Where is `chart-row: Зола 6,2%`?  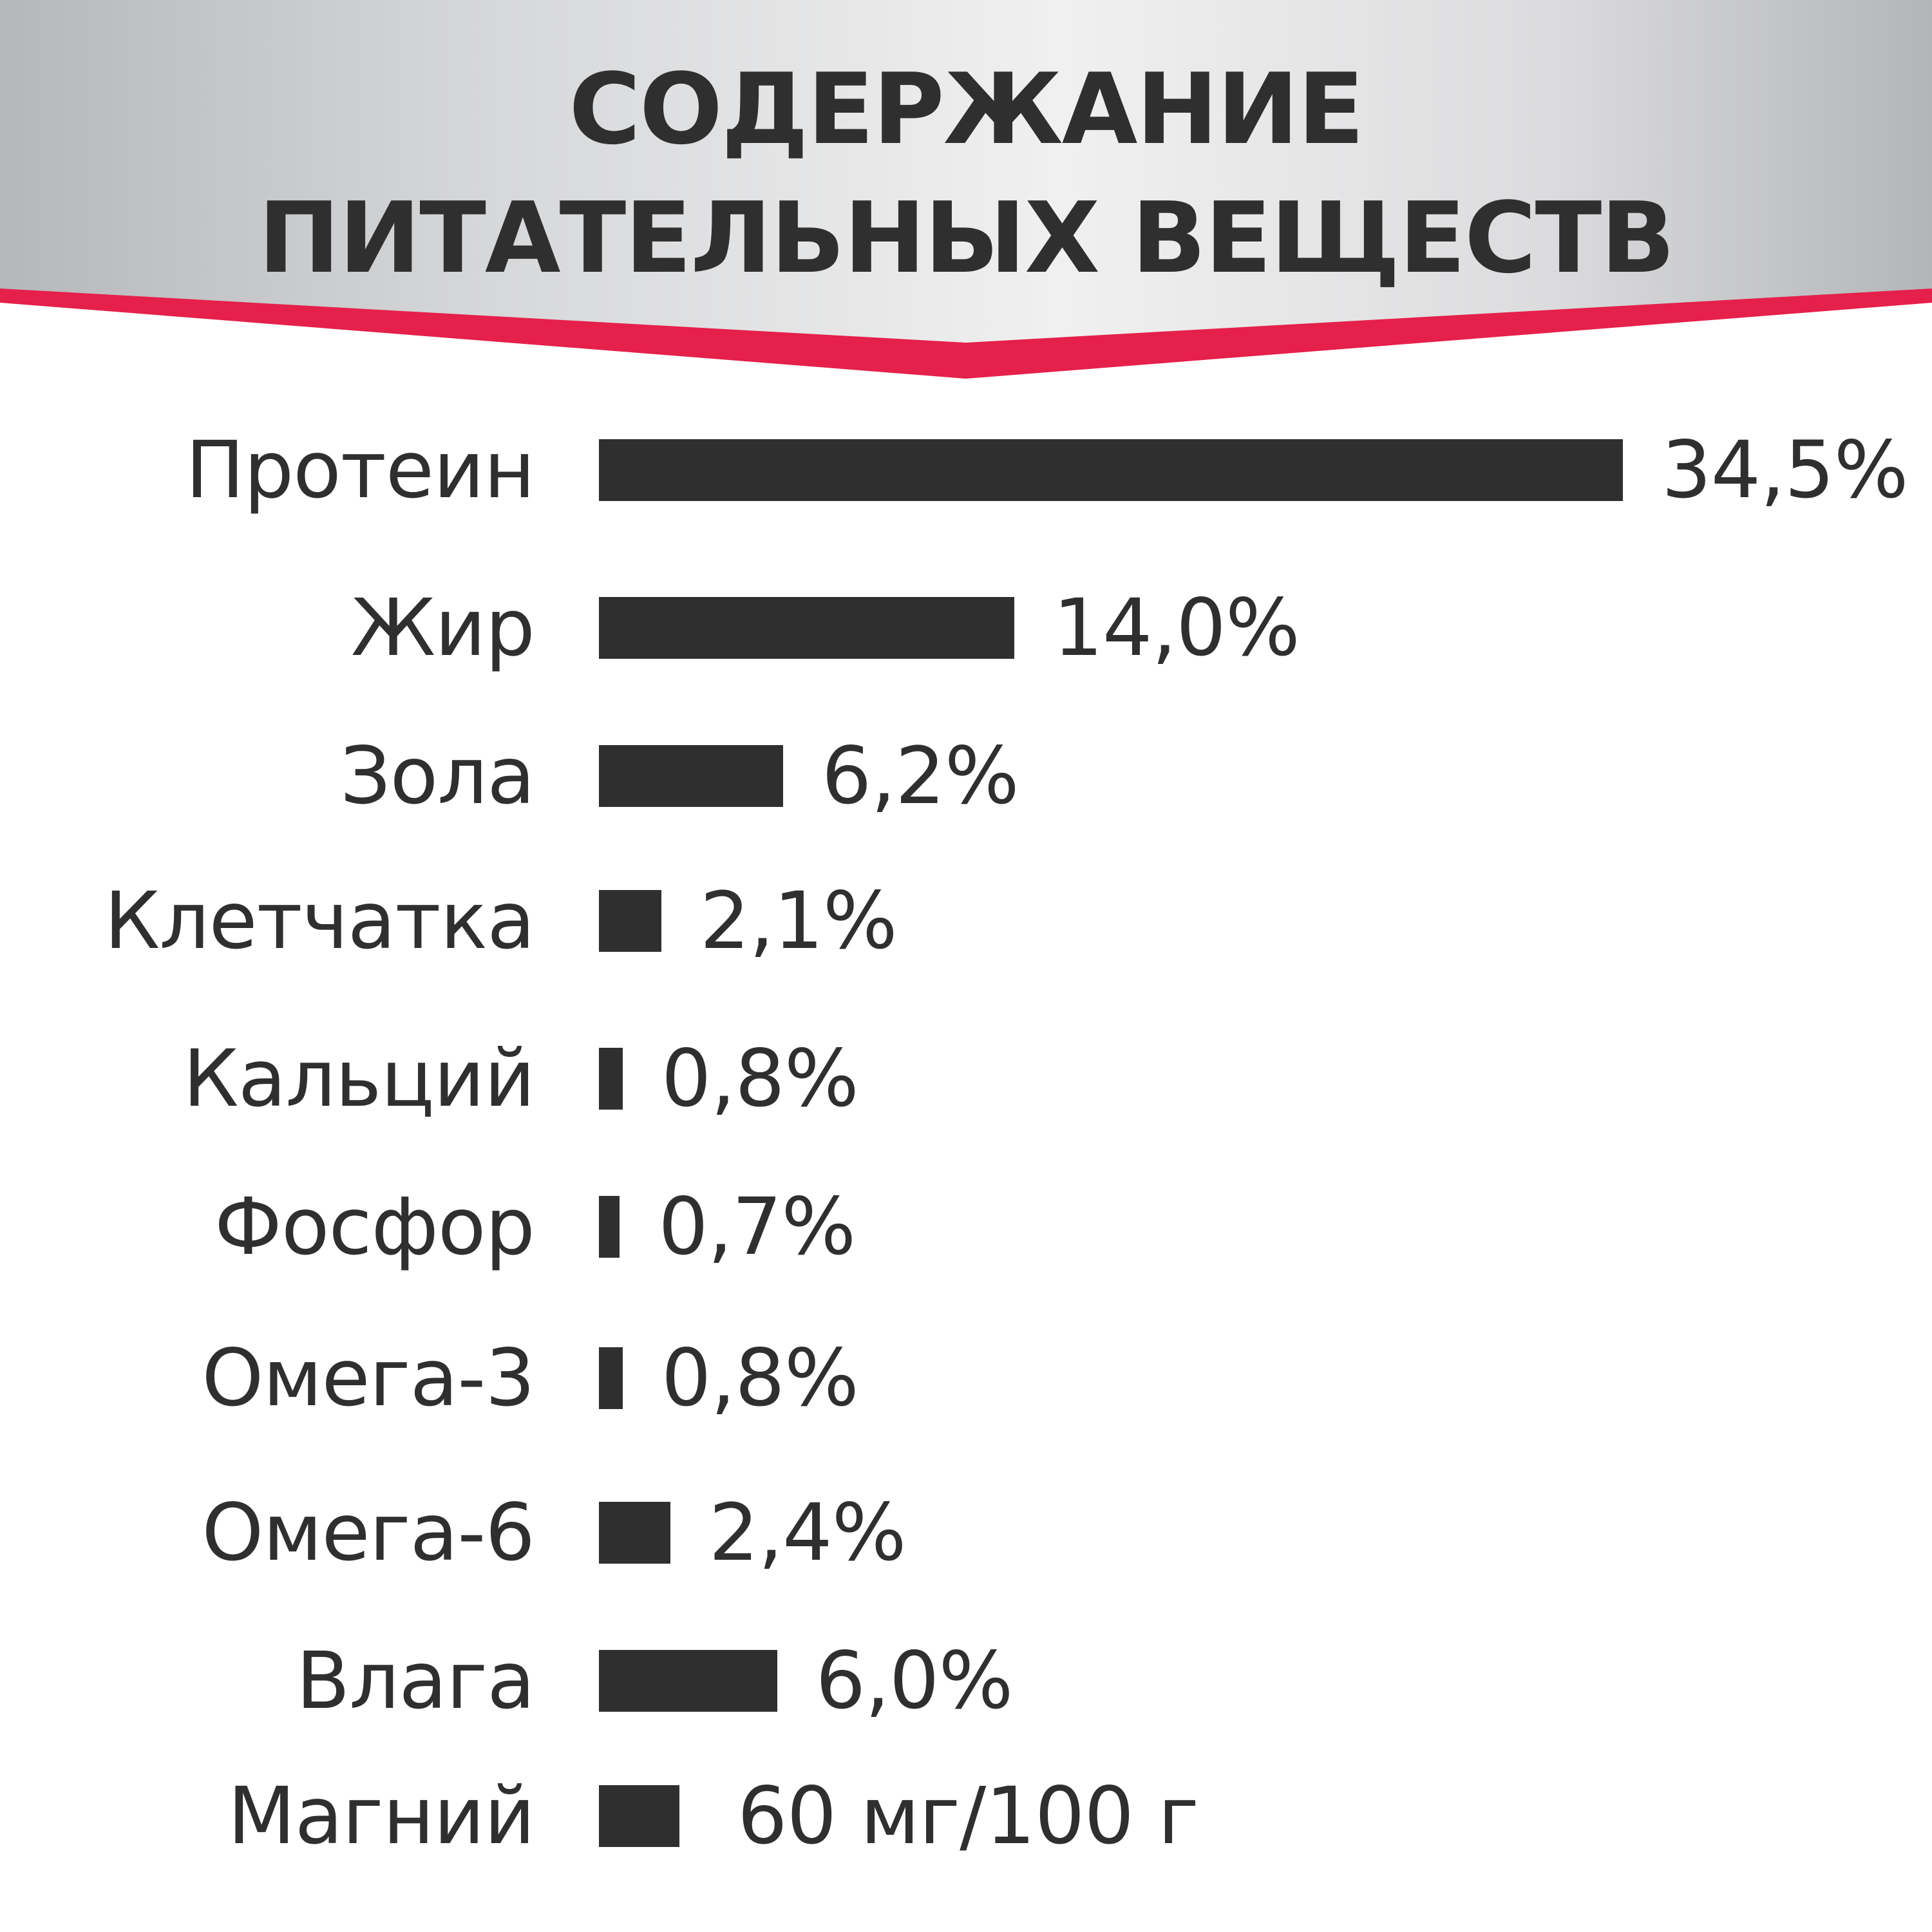
chart-row: Зола 6,2% is located at coordinates (966, 776).